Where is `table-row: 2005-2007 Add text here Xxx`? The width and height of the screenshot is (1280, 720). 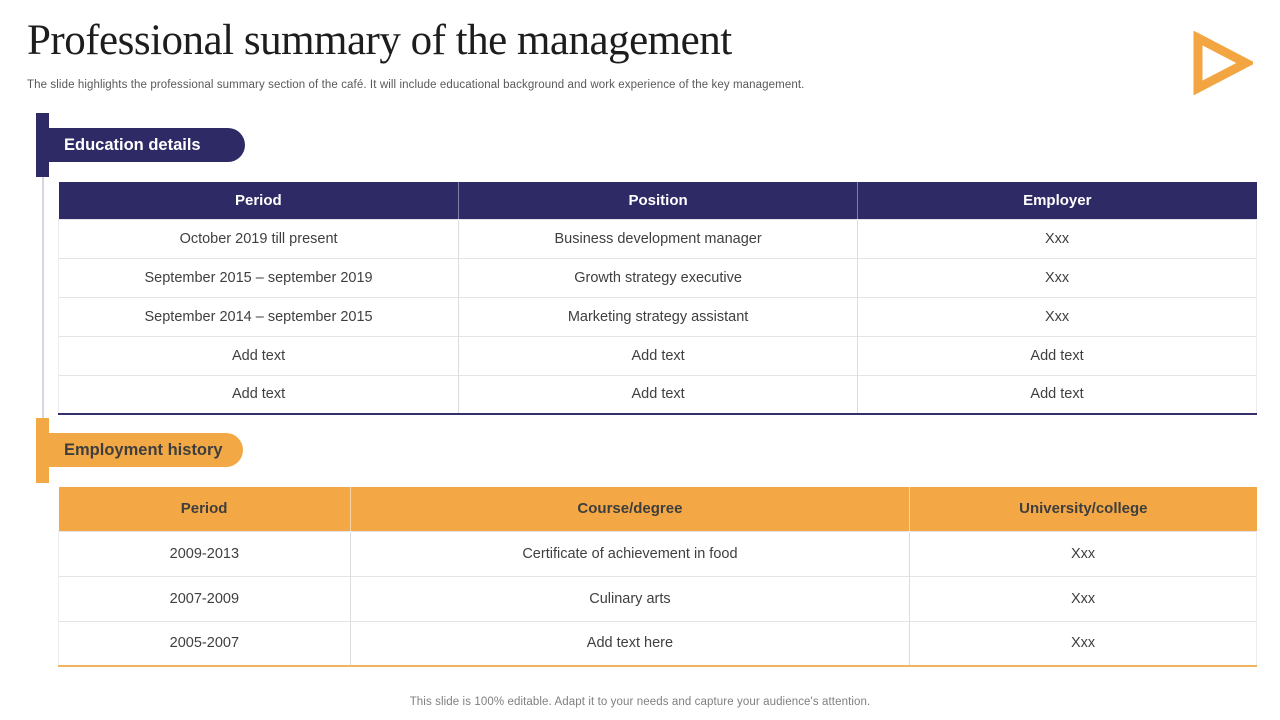
table-row: 2005-2007 Add text here Xxx is located at coordinates (657, 643).